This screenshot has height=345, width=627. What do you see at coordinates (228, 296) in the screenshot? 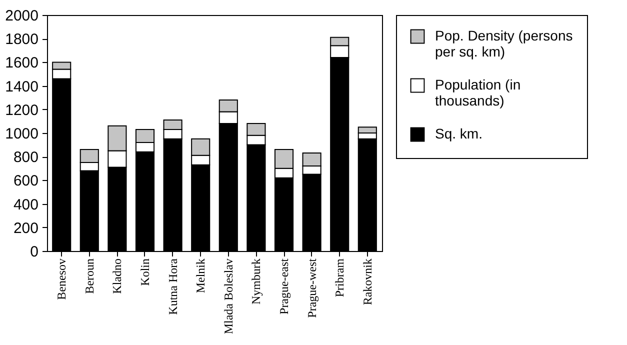
I see `x-tick-label: Mlada Boleslav` at bounding box center [228, 296].